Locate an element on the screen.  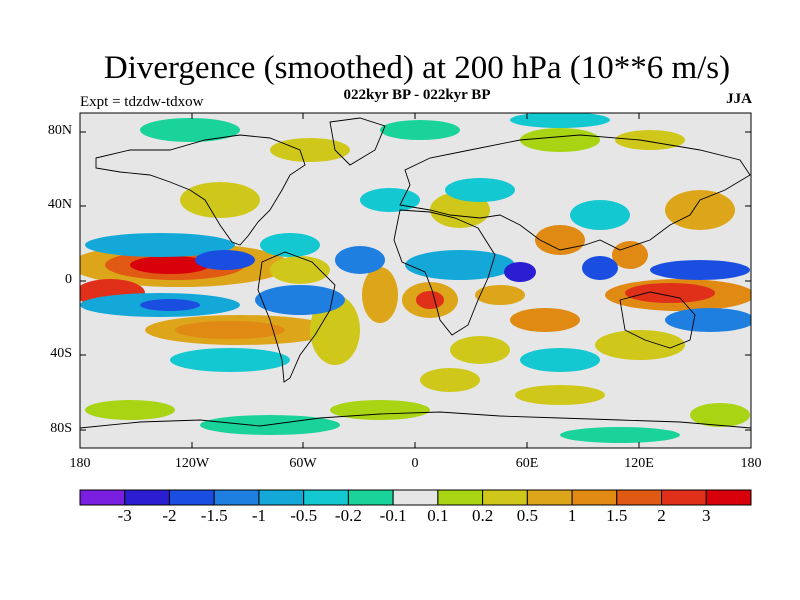
africa-coast is located at coordinates (444, 272).